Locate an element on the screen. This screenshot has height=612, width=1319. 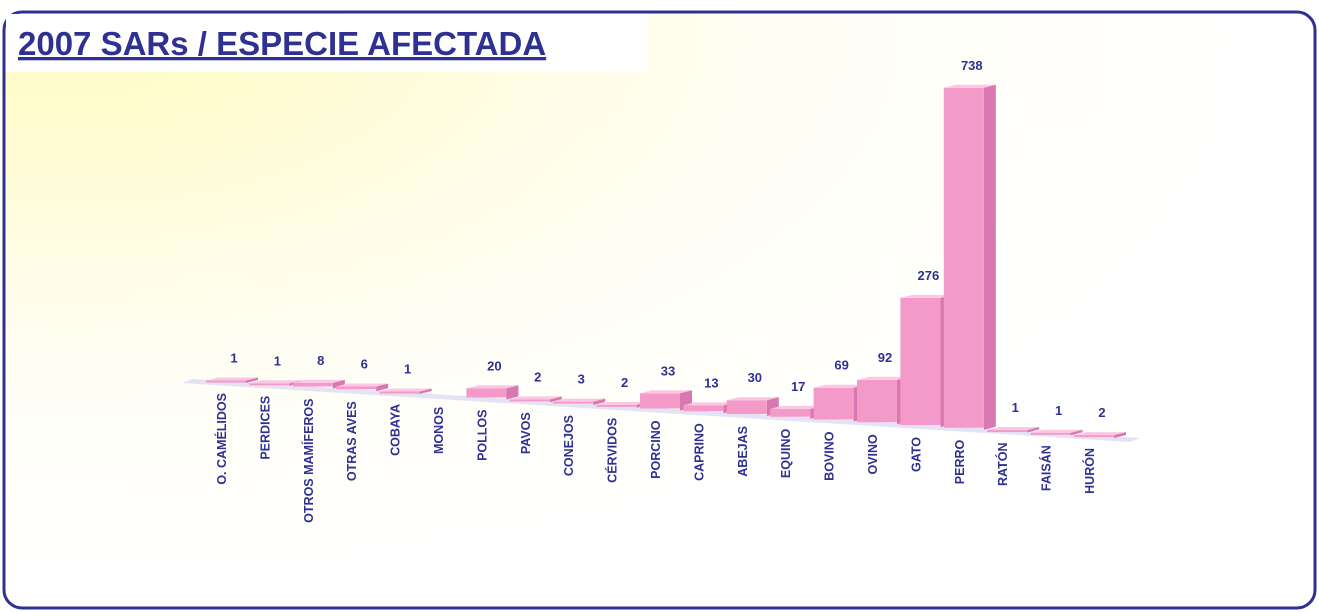
x-tick-label: ABEJAS is located at coordinates (743, 451).